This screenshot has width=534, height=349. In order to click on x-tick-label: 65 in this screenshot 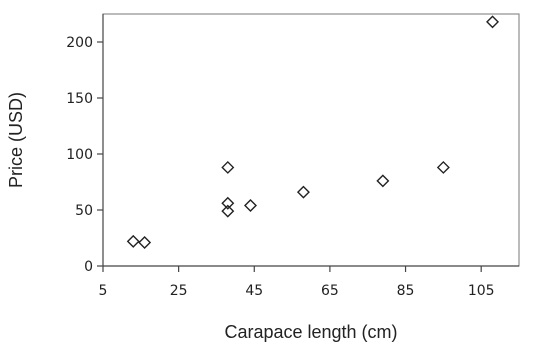, I will do `click(330, 291)`.